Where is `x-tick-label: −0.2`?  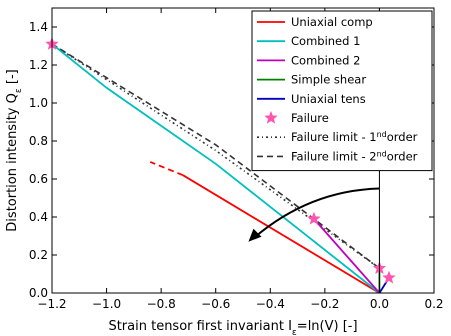
x-tick-label: −0.2 is located at coordinates (324, 304).